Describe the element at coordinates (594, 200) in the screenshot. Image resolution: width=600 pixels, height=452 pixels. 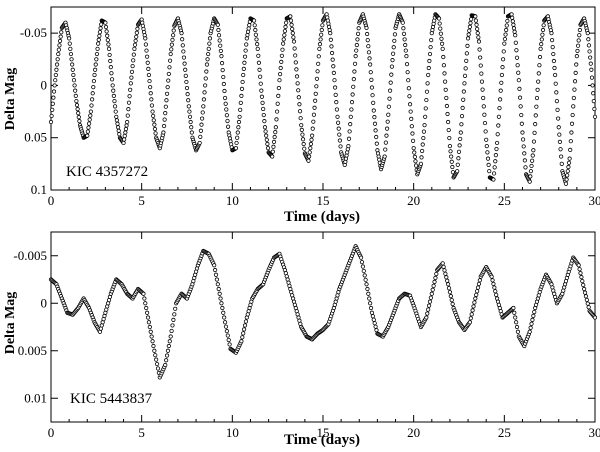
I see `x-tick-label-top: 30` at that location.